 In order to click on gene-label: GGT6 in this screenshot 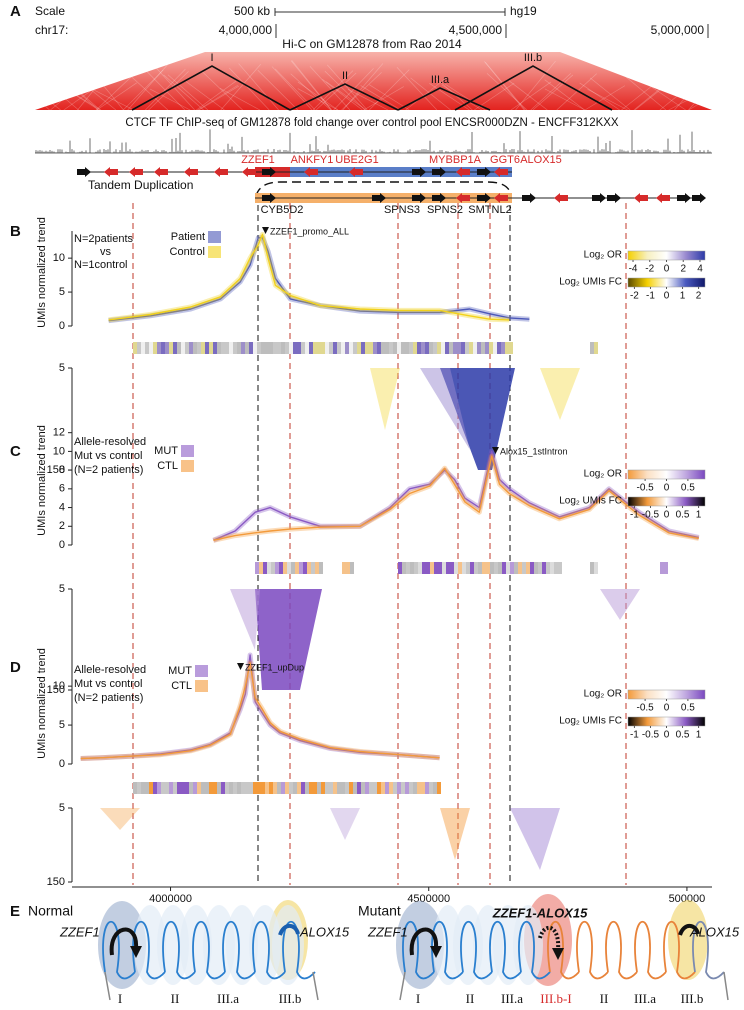, I will do `click(505, 160)`.